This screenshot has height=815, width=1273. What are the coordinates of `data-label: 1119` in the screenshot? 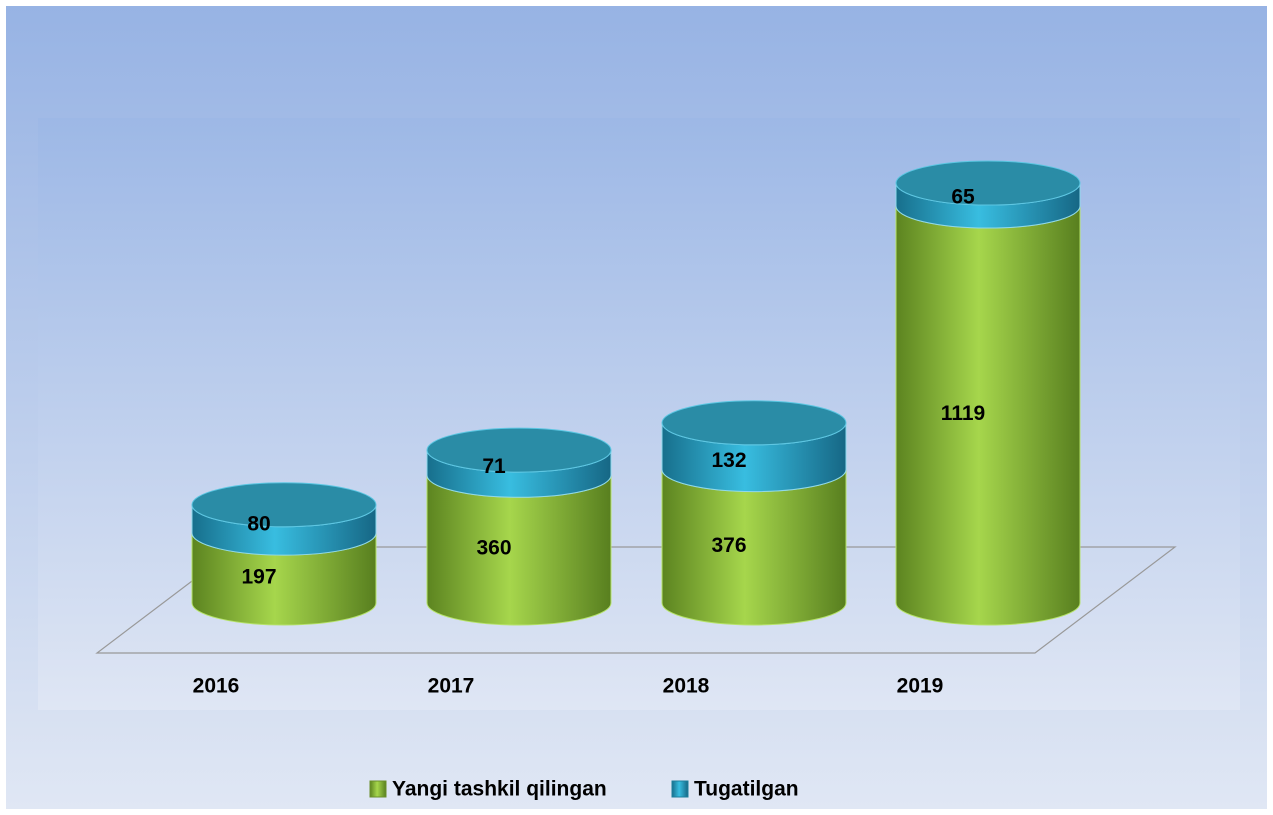 It's located at (963, 413).